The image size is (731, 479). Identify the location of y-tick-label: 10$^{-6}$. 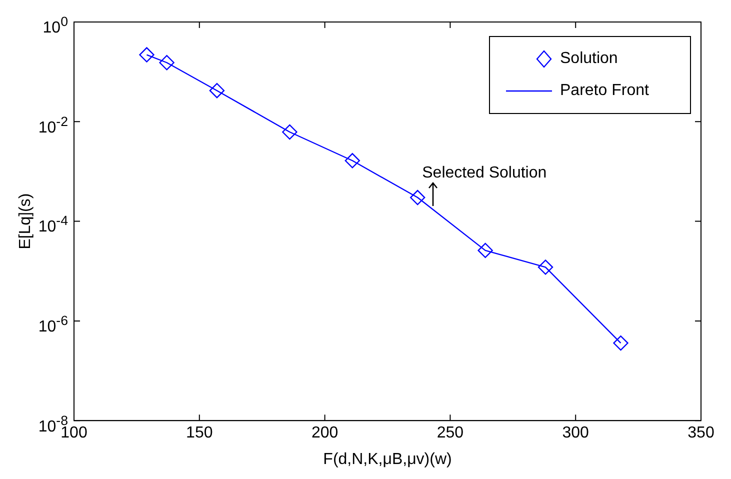
(53, 325).